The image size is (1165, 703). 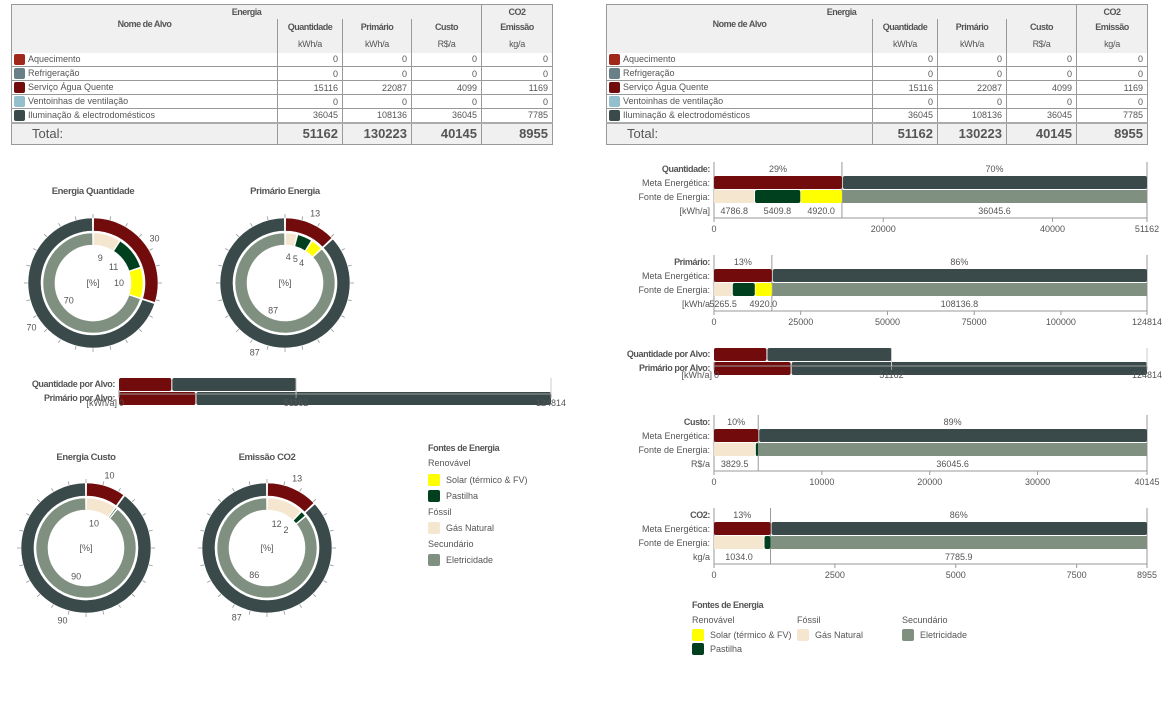 What do you see at coordinates (517, 87) in the screenshot?
I see `row-value: 1169` at bounding box center [517, 87].